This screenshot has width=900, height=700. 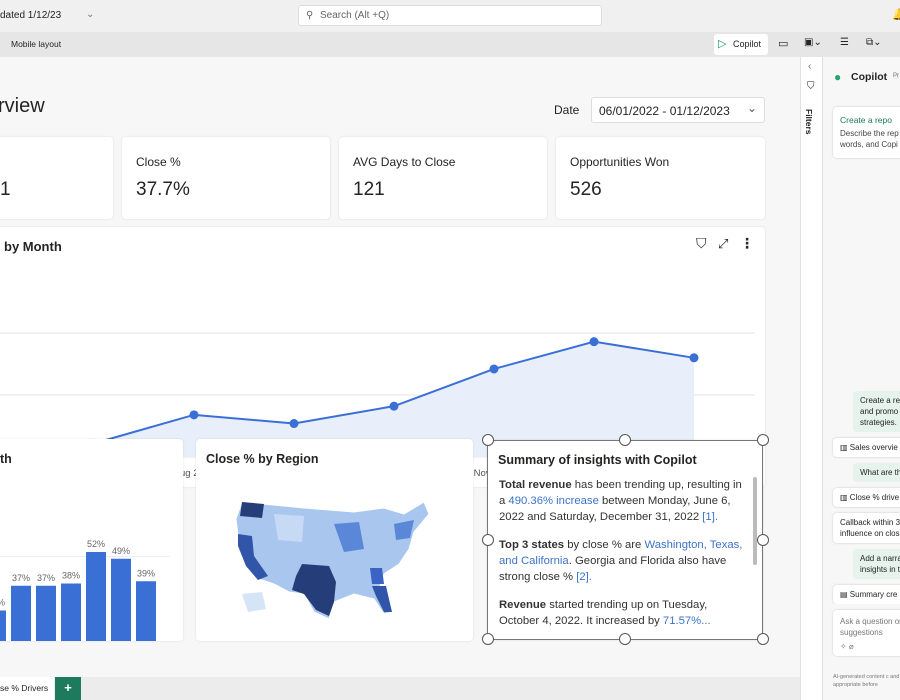 I want to click on copilot-icon: ▷, so click(x=722, y=44).